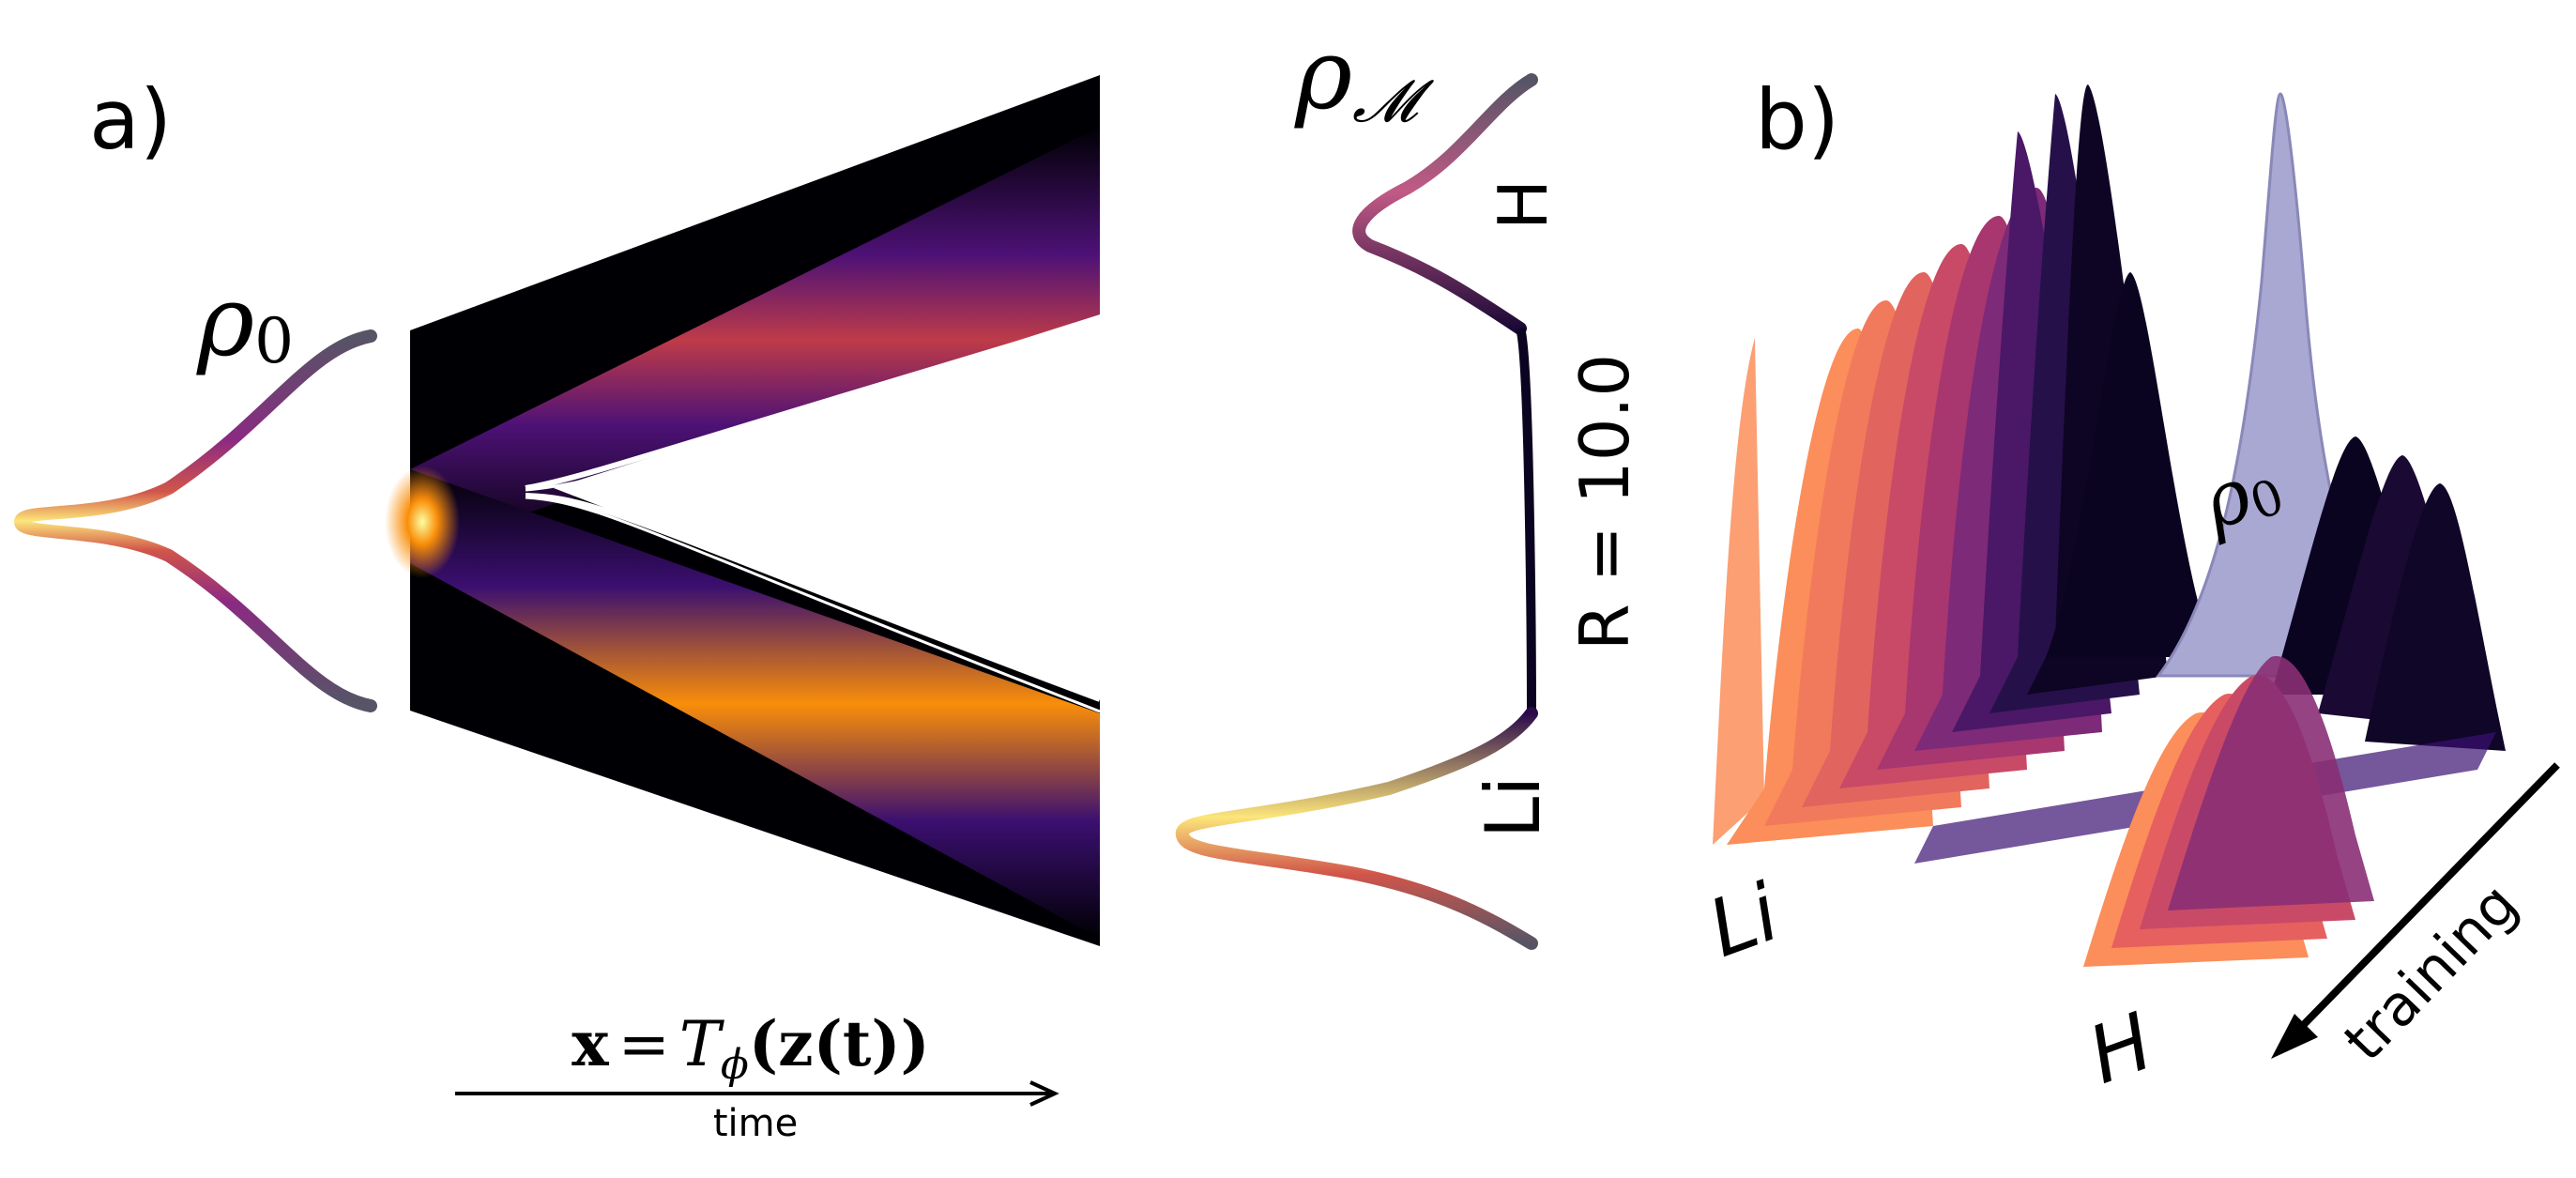 This screenshot has height=1178, width=2576. I want to click on rhoM-baseline, so click(1526, 520).